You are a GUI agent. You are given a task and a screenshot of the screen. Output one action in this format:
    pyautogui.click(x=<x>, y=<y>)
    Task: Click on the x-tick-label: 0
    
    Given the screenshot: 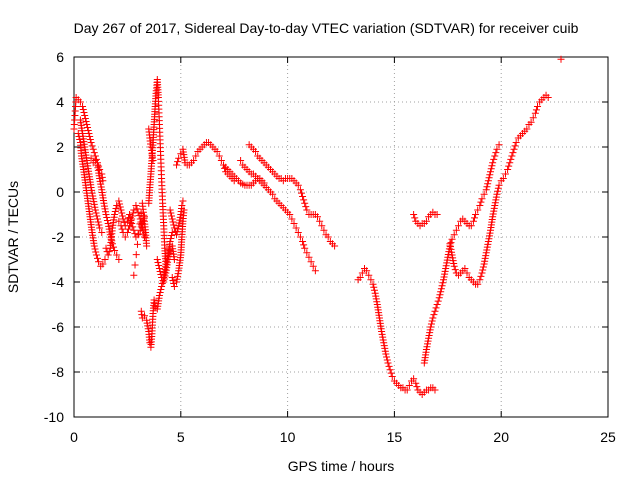 What is the action you would take?
    pyautogui.click(x=74, y=437)
    